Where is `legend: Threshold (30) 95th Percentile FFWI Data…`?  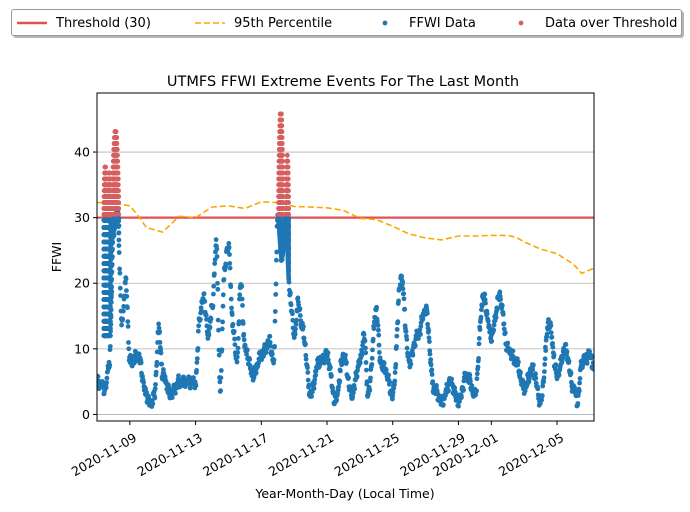
legend: Threshold (30) 95th Percentile FFWI Data… is located at coordinates (346, 22).